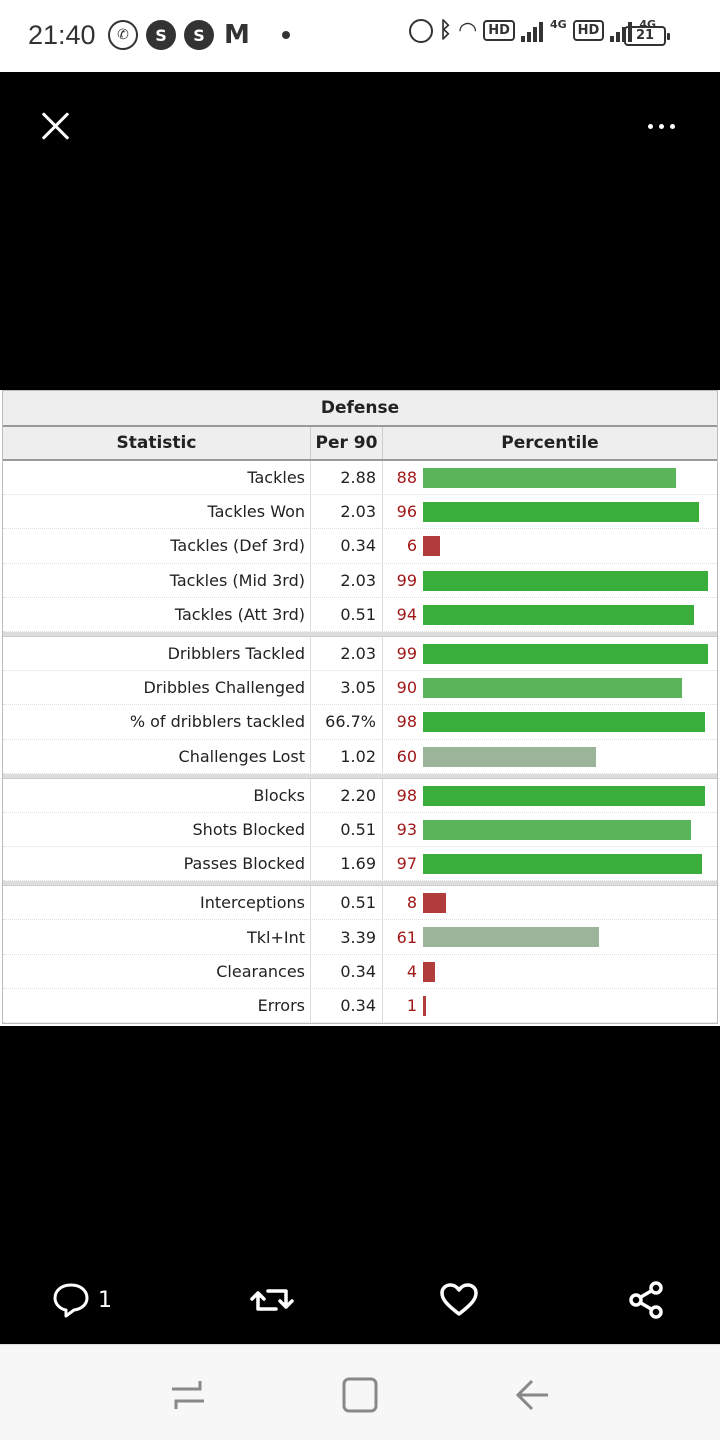 The width and height of the screenshot is (720, 1440). Describe the element at coordinates (360, 903) in the screenshot. I see `table-row: Interceptions 0.51 8` at that location.